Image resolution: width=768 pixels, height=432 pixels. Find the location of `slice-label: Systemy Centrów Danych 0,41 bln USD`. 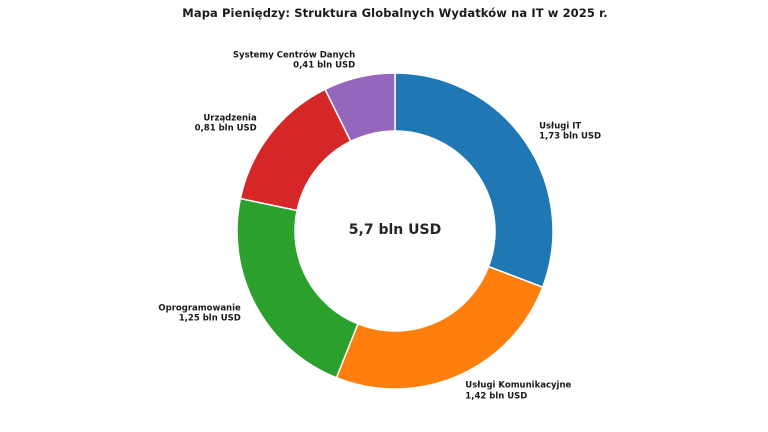

slice-label: Systemy Centrów Danych 0,41 bln USD is located at coordinates (294, 60).